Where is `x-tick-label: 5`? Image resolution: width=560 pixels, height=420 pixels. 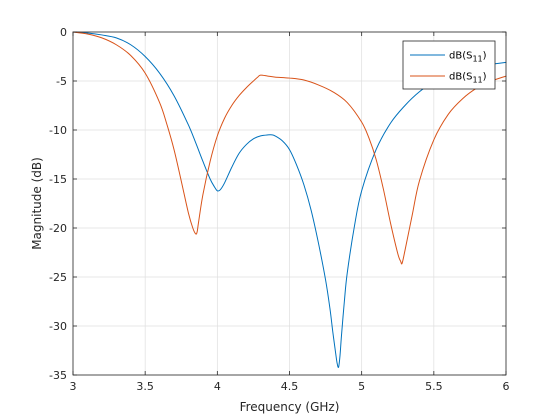
x-tick-label: 5 is located at coordinates (361, 386).